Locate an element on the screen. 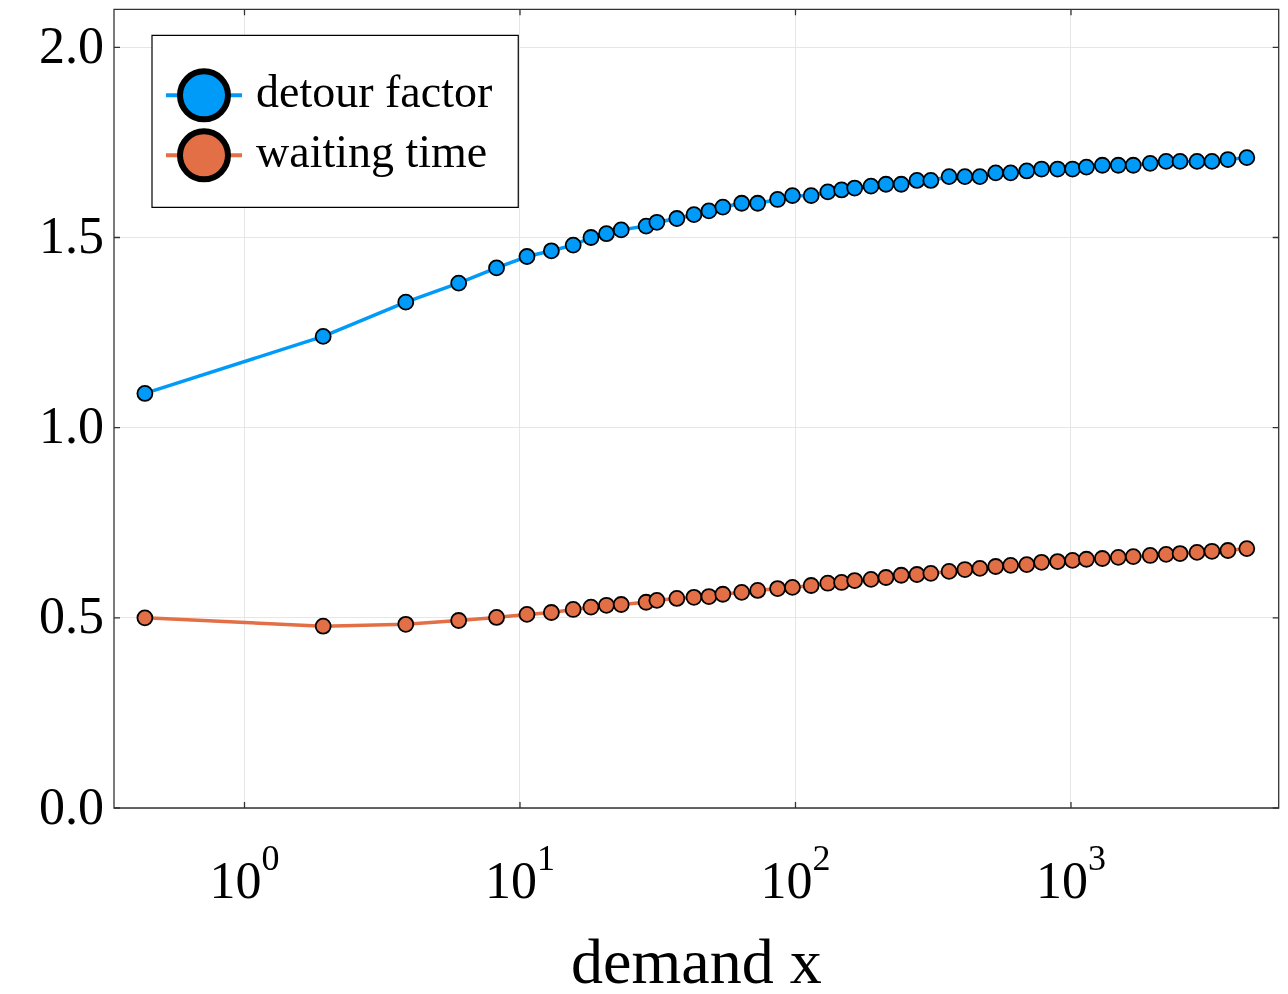 The image size is (1288, 994). x-axis-title: demand x is located at coordinates (696, 960).